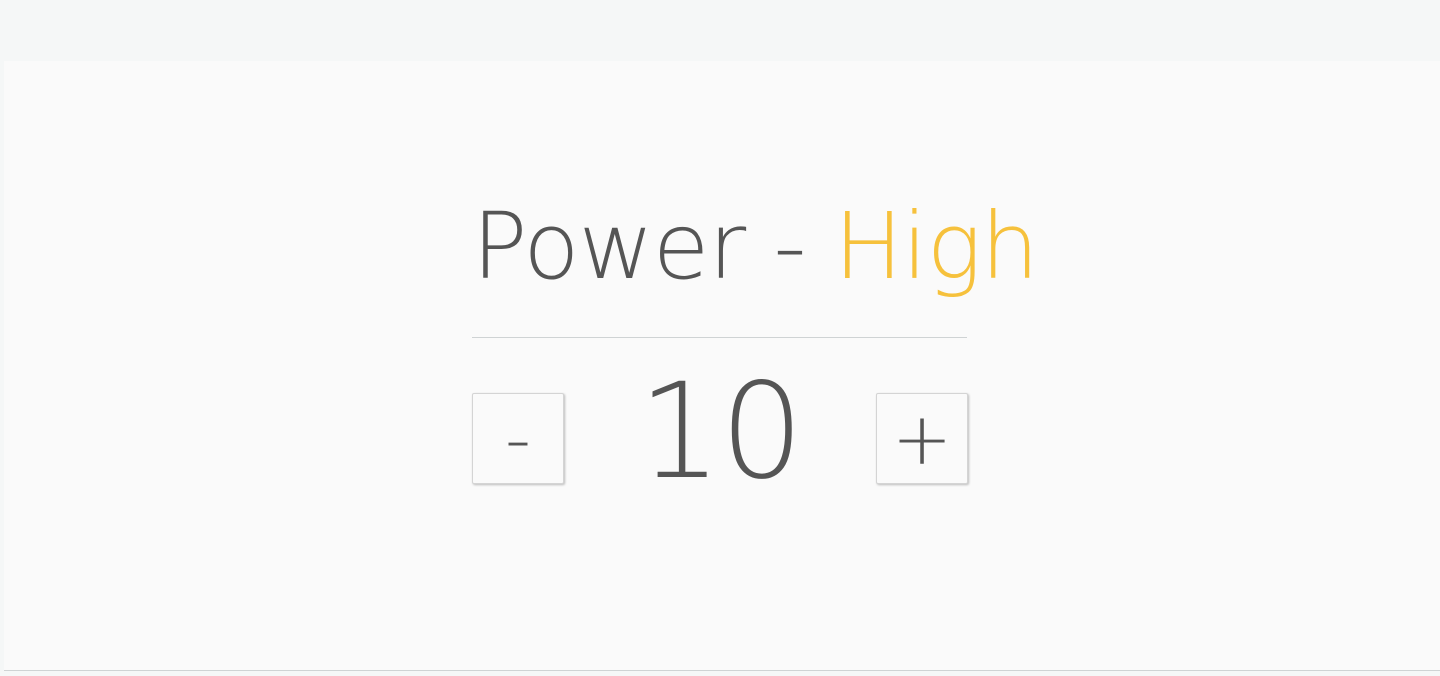 The width and height of the screenshot is (1440, 676). What do you see at coordinates (721, 432) in the screenshot?
I see `power-value: 10` at bounding box center [721, 432].